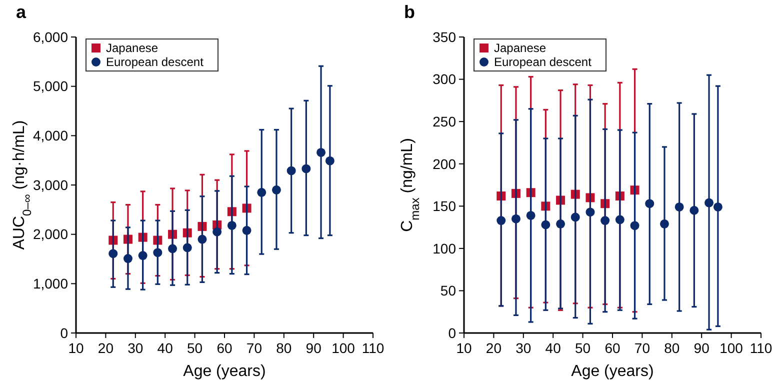 The height and width of the screenshot is (383, 774). What do you see at coordinates (50, 36) in the screenshot?
I see `y-tick-label: 6,000` at bounding box center [50, 36].